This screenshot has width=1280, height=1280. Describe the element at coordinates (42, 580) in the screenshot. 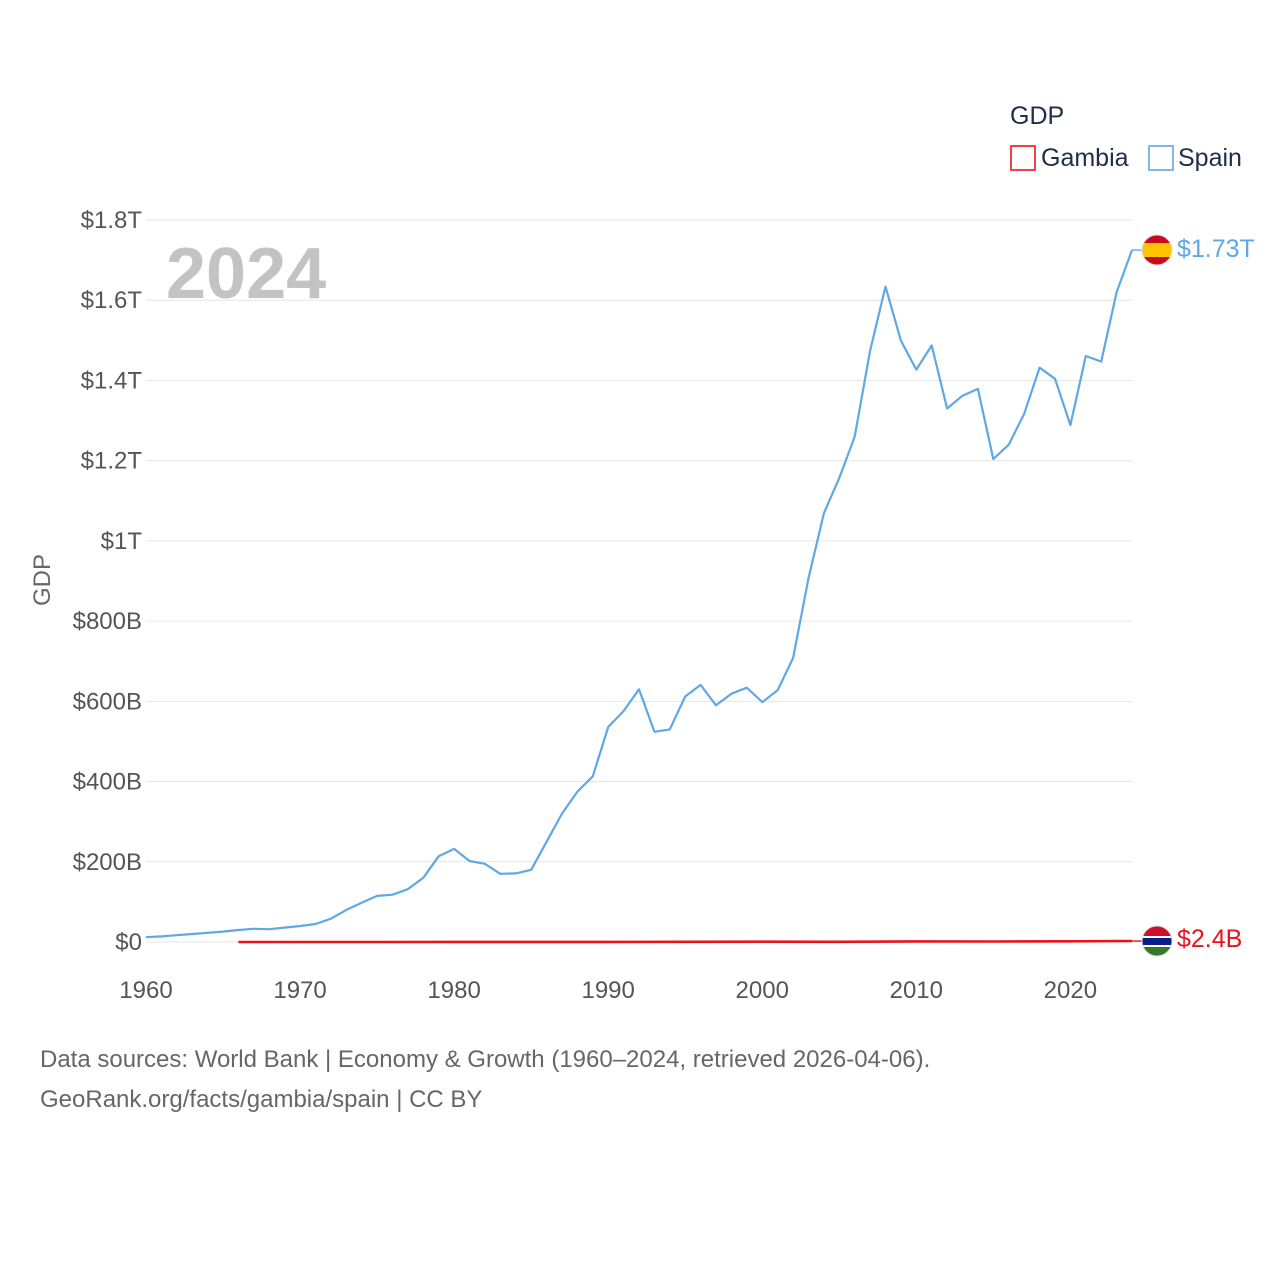

I see `y-axis-title: GDP` at that location.